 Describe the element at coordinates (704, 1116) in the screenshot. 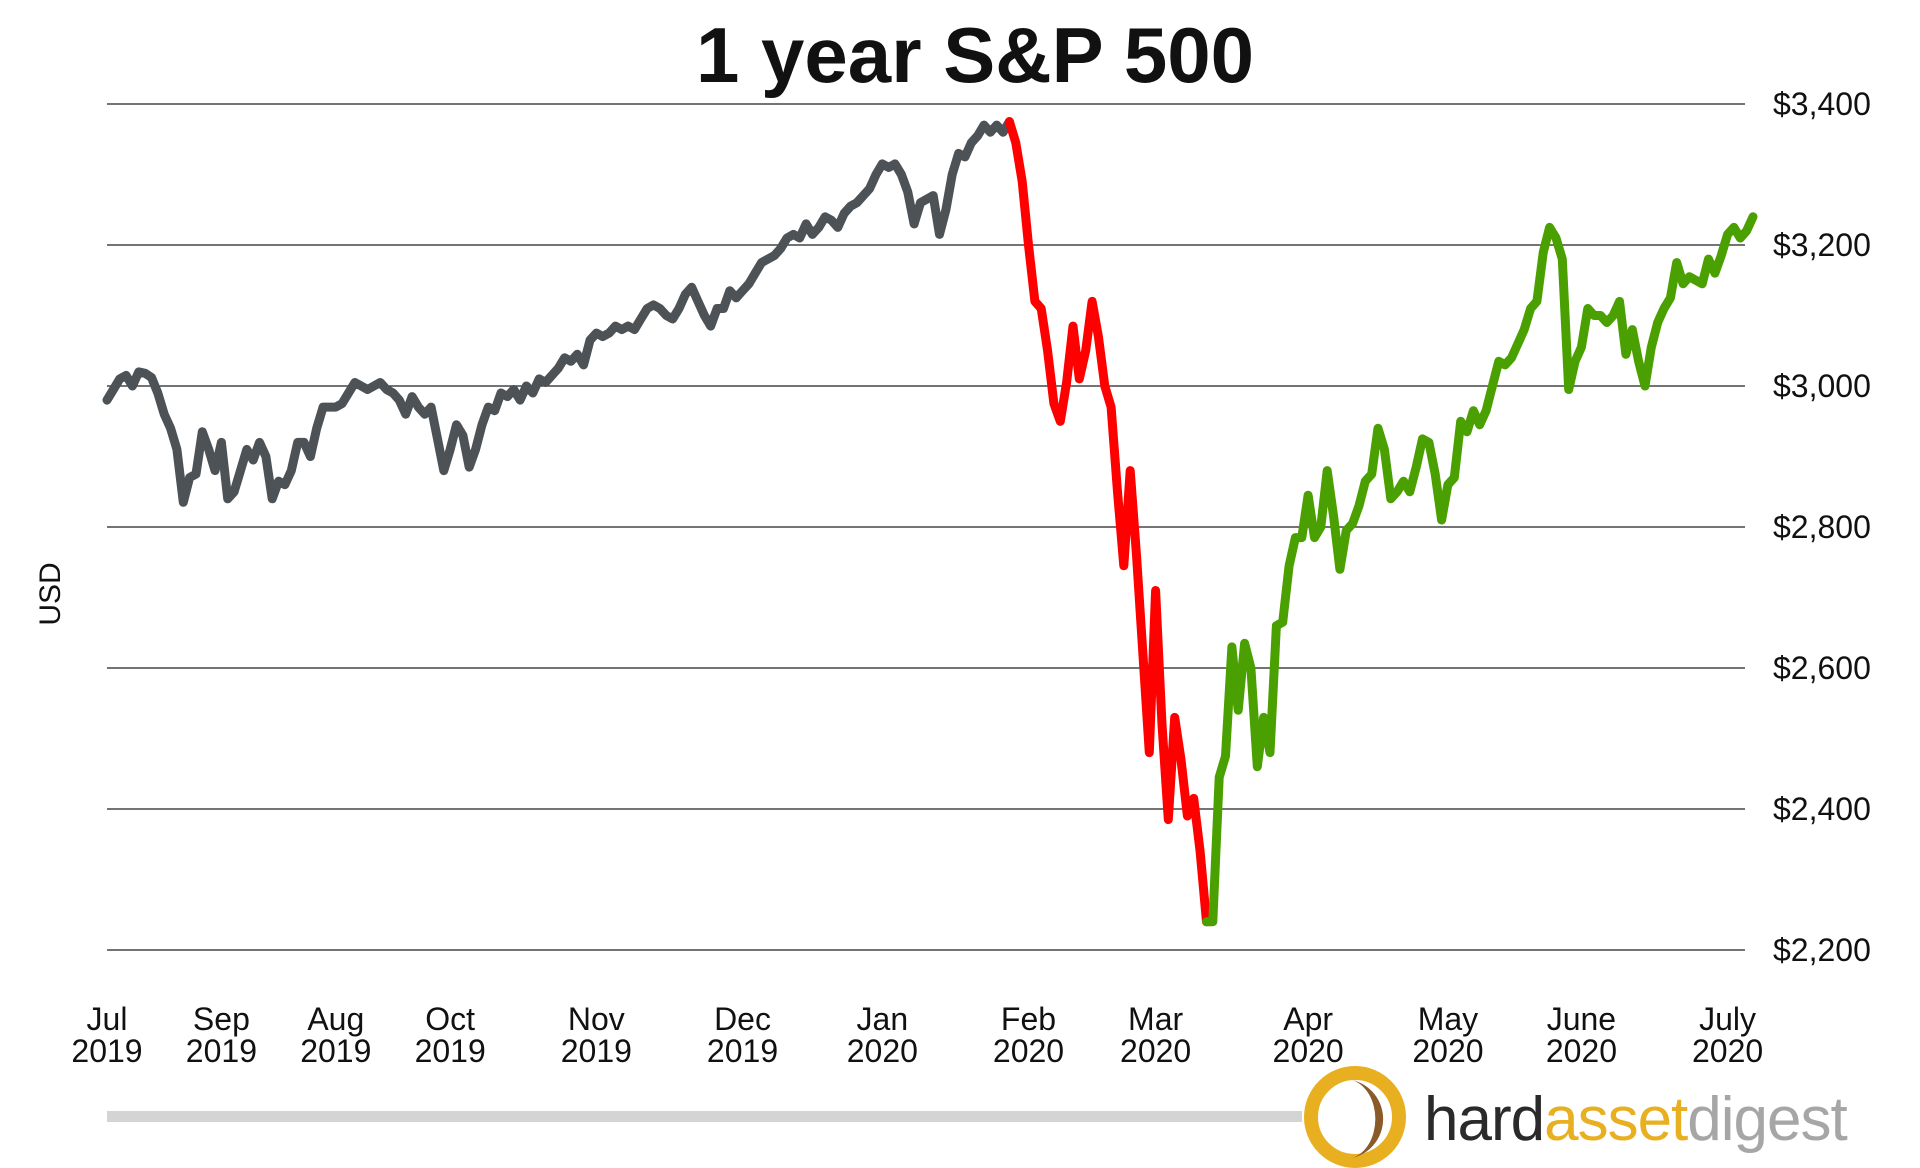

I see `footer-divider-bar` at that location.